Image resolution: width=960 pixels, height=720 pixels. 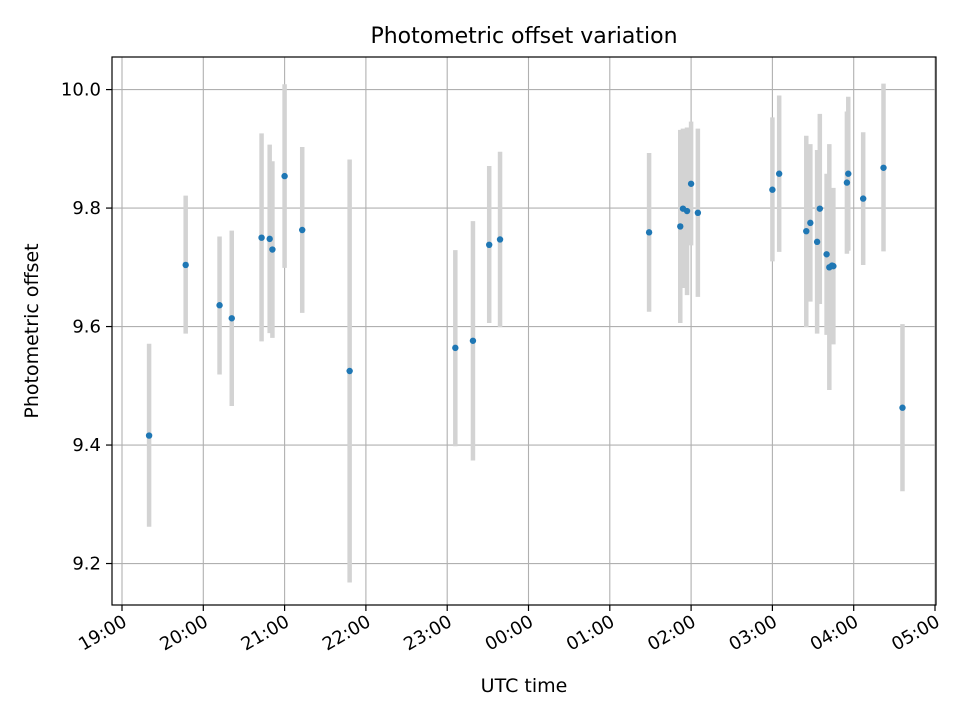 I want to click on y-axis-ticks: 9.2 9.4 9.6 9.8 10.0, so click(x=86, y=327).